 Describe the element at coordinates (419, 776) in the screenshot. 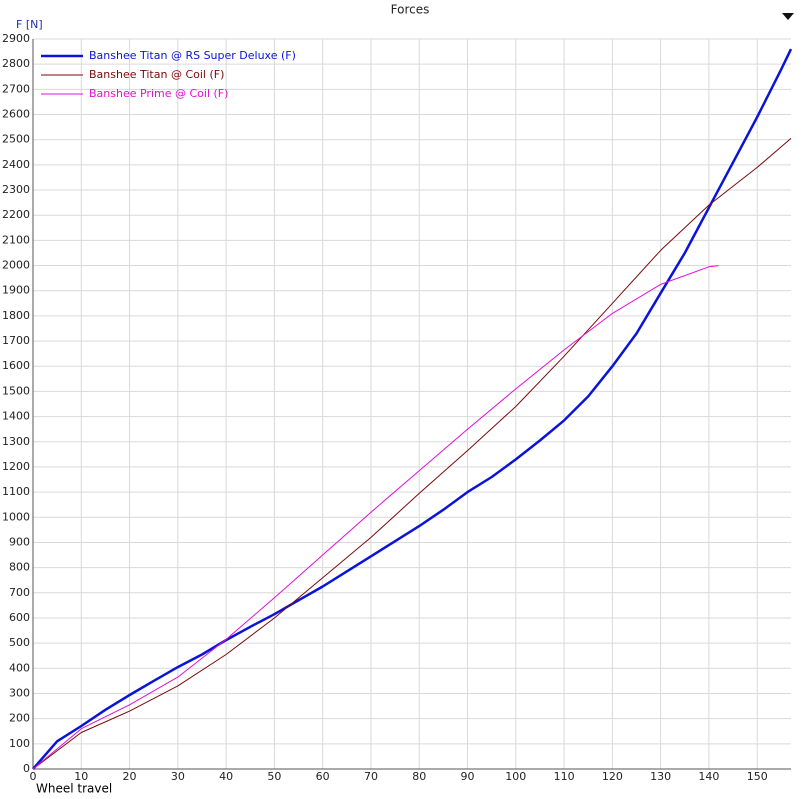

I see `x-tick-label: 80` at that location.